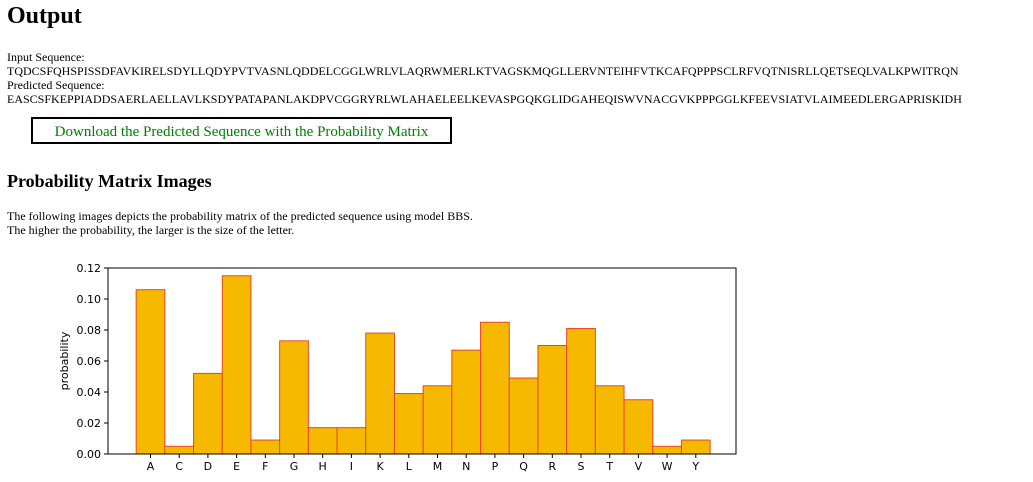  Describe the element at coordinates (609, 466) in the screenshot. I see `x-tick-label: T` at that location.